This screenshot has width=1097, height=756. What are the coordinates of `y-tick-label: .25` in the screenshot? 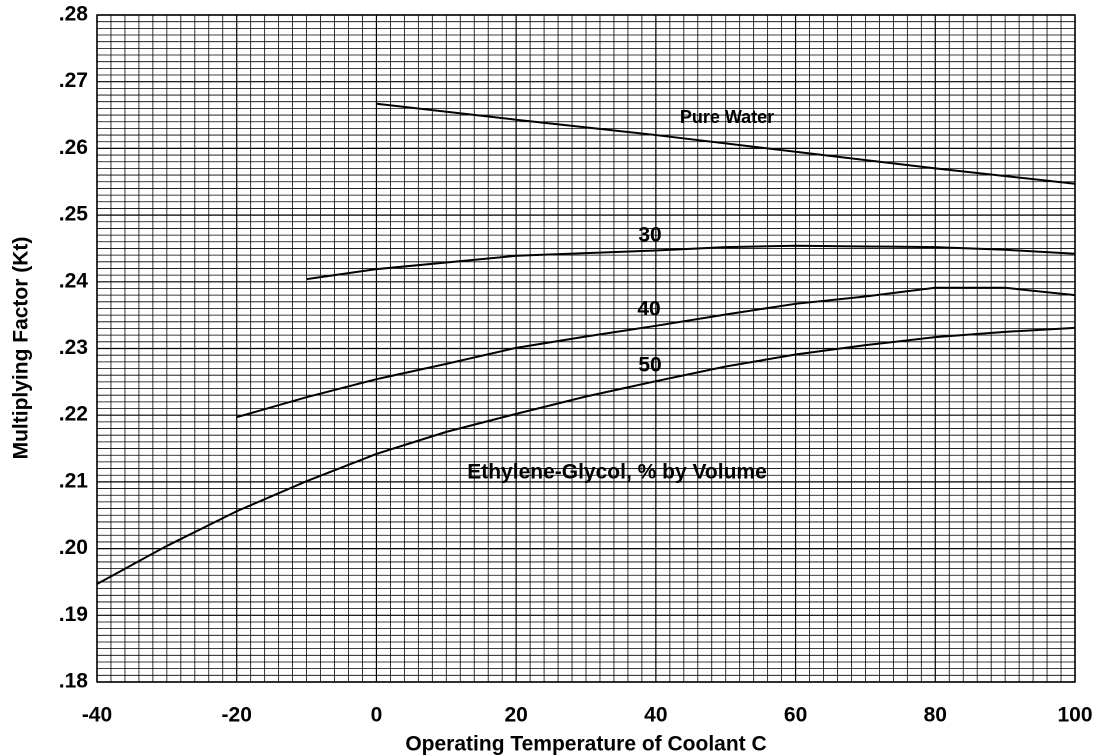 It's located at (74, 214).